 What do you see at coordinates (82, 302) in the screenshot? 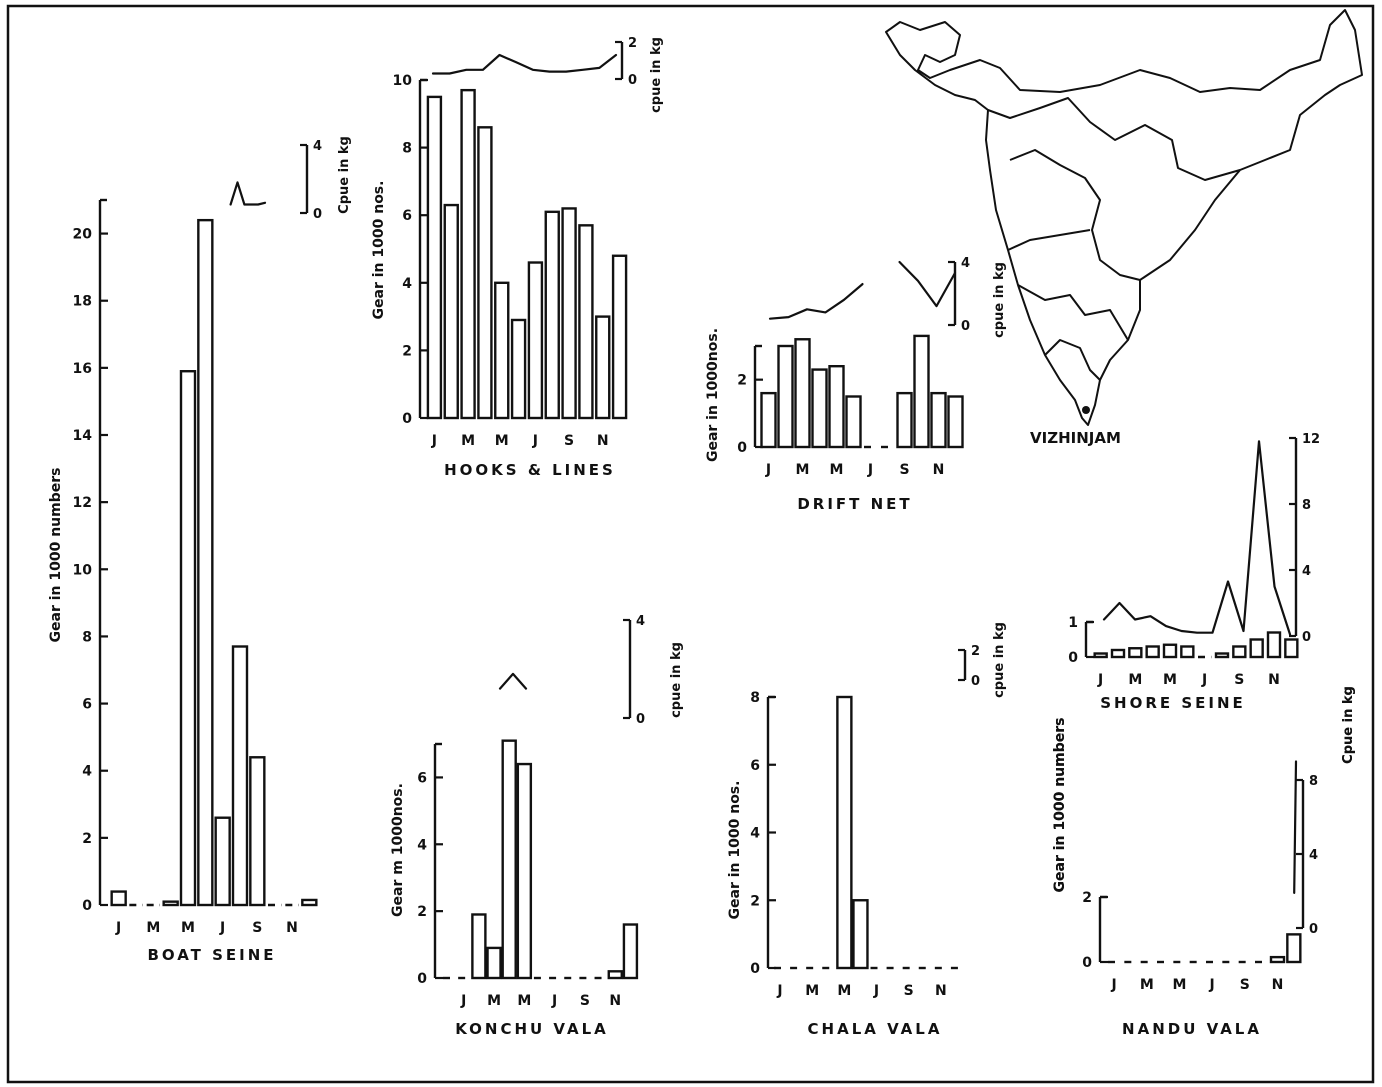
I see `y-tick-label: 18` at bounding box center [82, 302].